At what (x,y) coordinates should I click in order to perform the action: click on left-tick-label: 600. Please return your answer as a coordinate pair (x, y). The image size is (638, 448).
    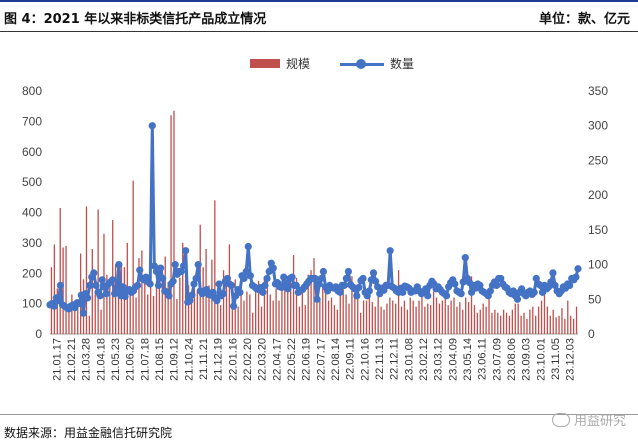
    Looking at the image, I should click on (32, 152).